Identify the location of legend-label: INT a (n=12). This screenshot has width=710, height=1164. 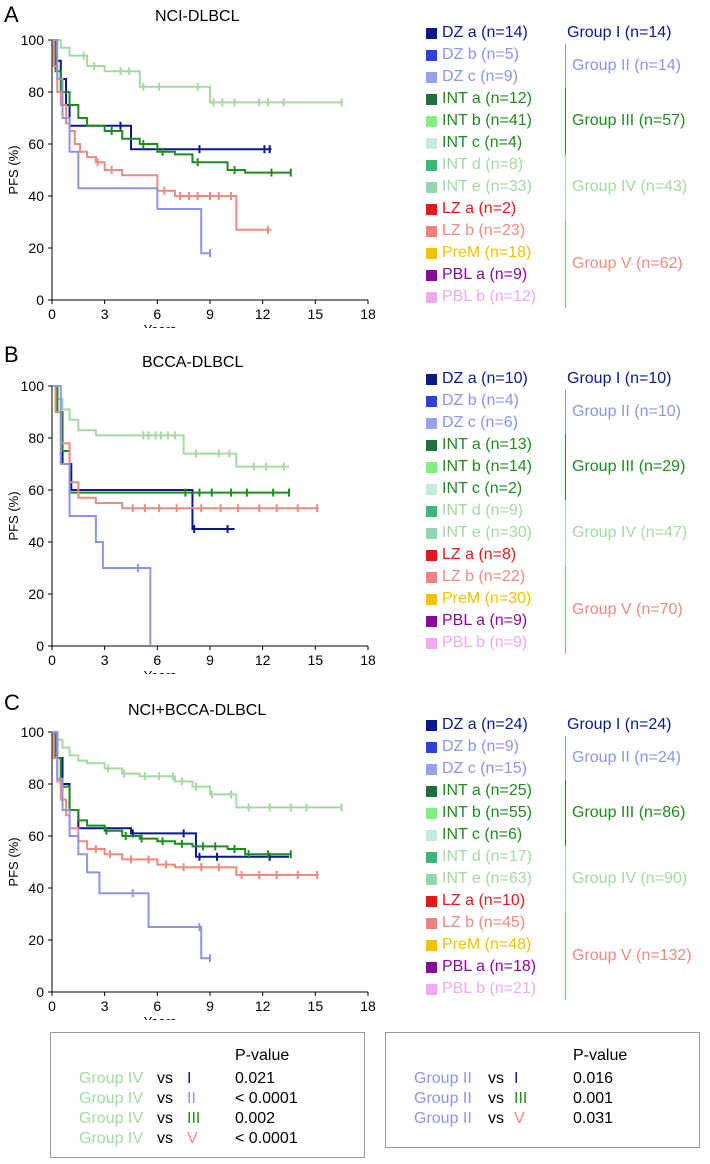
(487, 98).